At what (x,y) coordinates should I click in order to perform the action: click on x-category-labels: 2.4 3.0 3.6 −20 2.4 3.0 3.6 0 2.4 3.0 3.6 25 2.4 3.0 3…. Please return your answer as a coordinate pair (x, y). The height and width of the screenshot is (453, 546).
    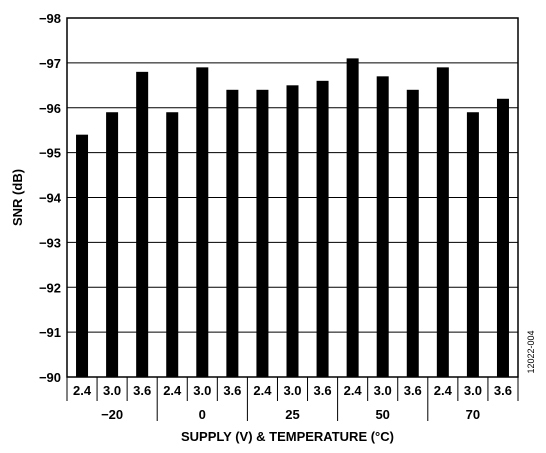
    Looking at the image, I should click on (292, 399).